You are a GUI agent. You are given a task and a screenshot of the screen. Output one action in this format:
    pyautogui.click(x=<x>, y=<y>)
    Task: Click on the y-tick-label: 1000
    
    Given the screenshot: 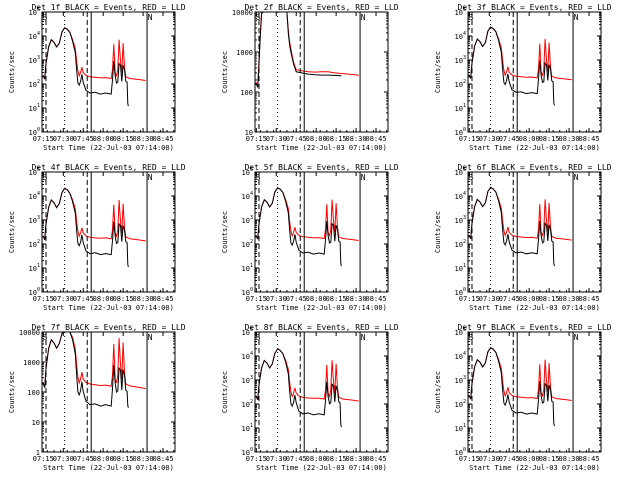 What is the action you would take?
    pyautogui.click(x=244, y=53)
    